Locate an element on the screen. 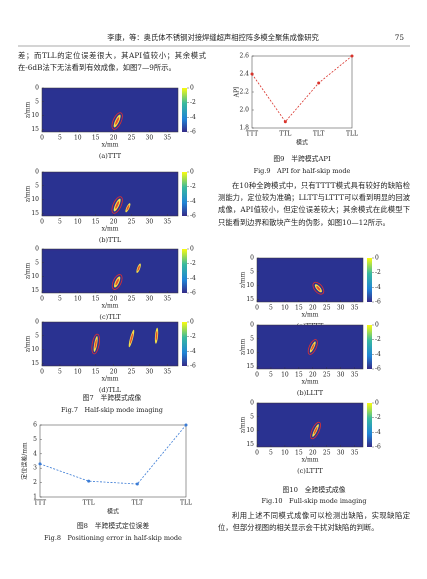  caption-cn: 图8 半跨模式定位误差 is located at coordinates (113, 525).